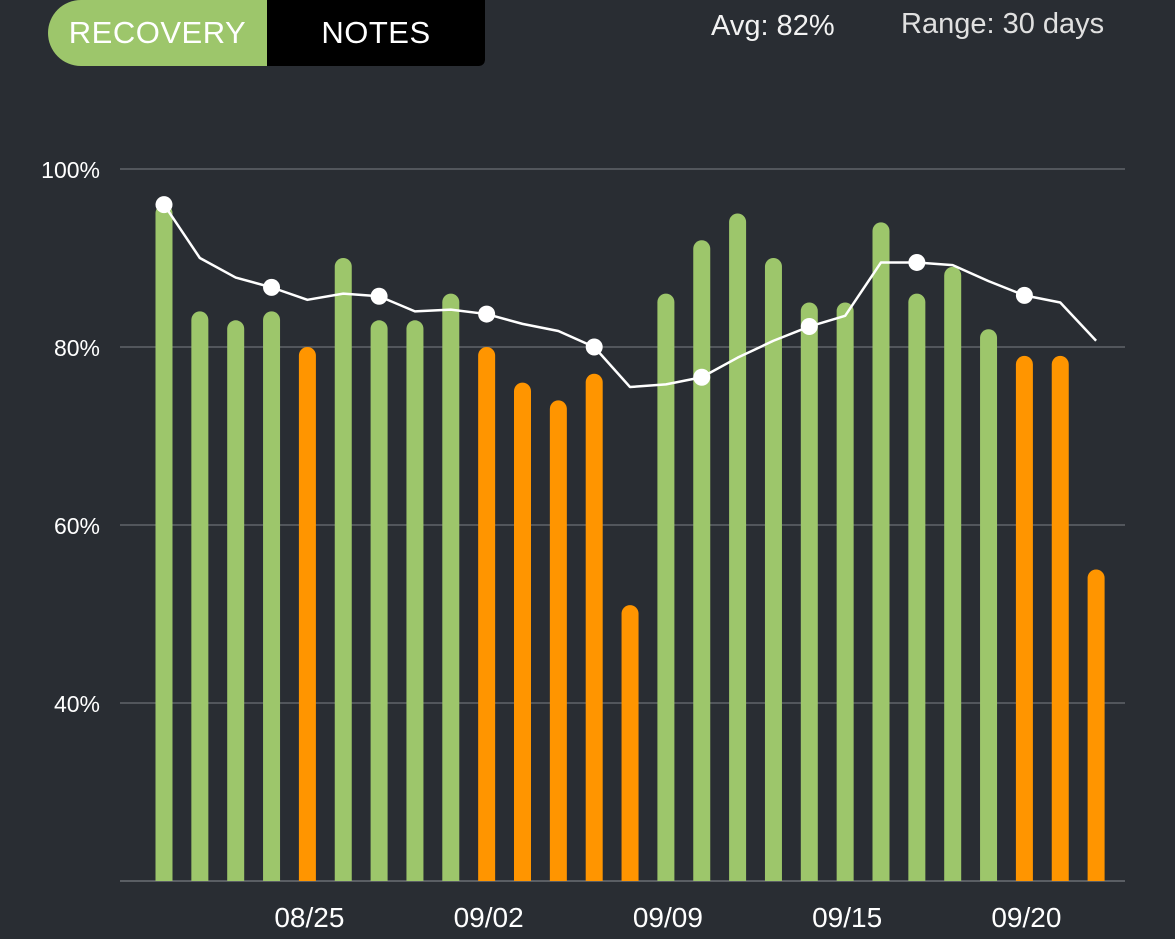  I want to click on tab-notes: NOTES, so click(376, 33).